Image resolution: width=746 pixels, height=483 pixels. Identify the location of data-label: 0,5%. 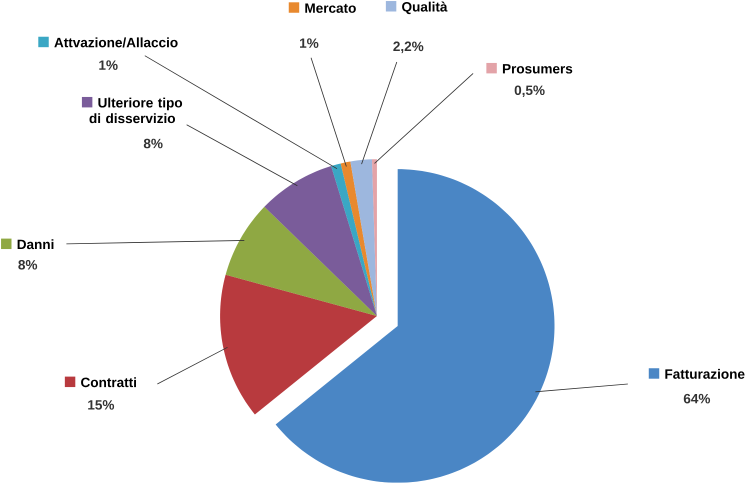
(529, 92).